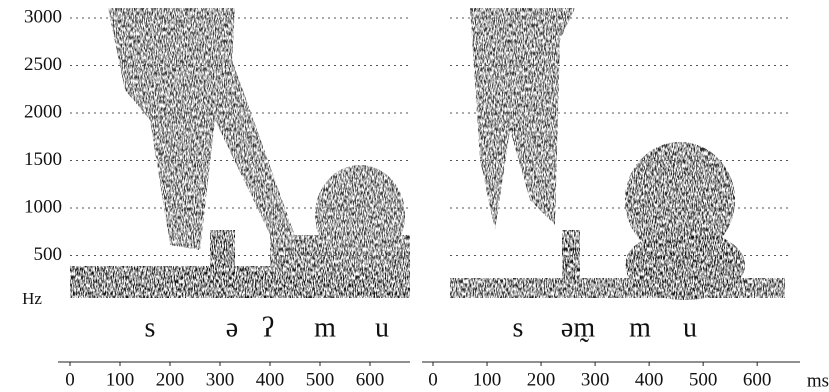 The width and height of the screenshot is (829, 392). I want to click on segment-label: ə, so click(232, 327).